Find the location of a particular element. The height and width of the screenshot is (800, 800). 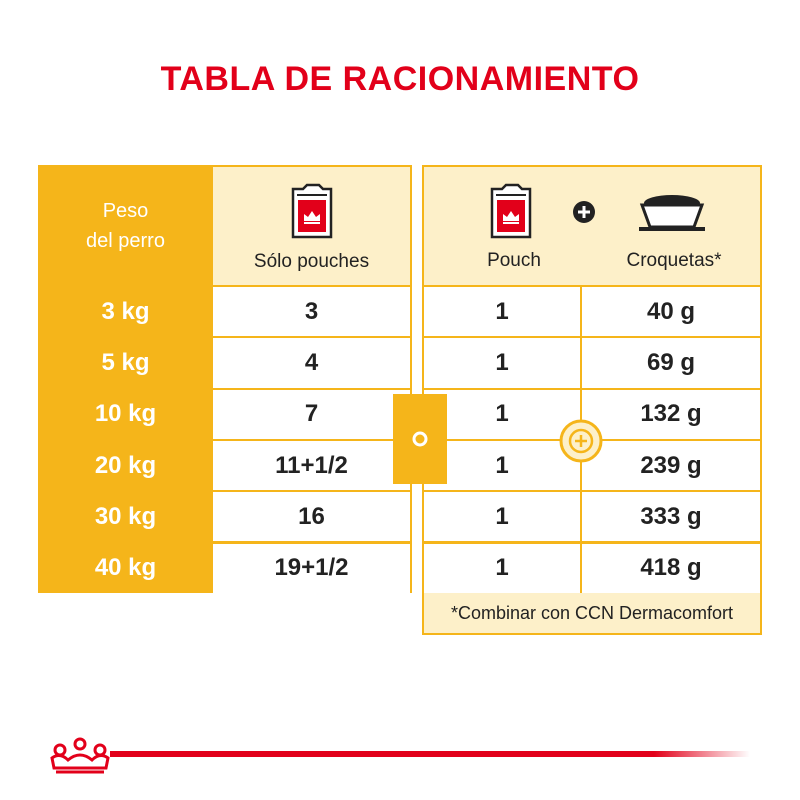

kibble-bowl-icon is located at coordinates (672, 213).